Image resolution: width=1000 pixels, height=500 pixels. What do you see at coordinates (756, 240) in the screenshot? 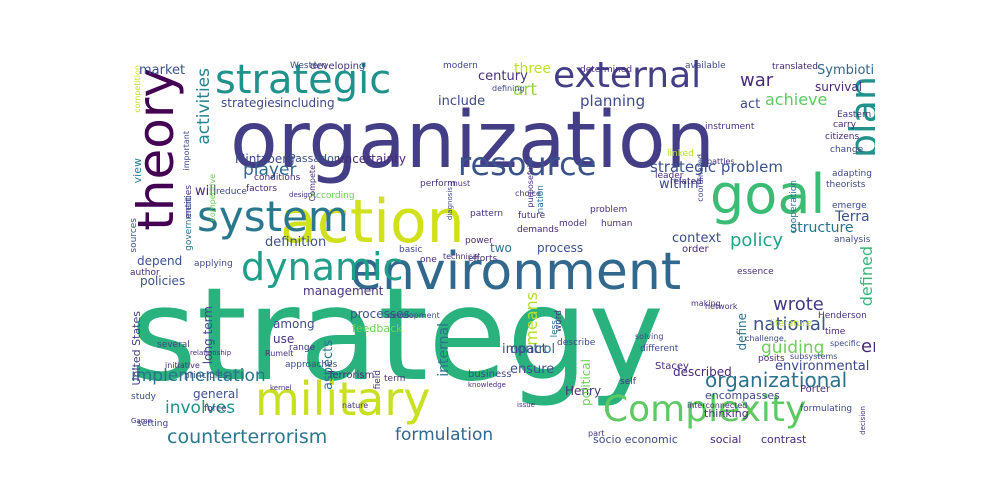
I see `word-policy: policy` at bounding box center [756, 240].